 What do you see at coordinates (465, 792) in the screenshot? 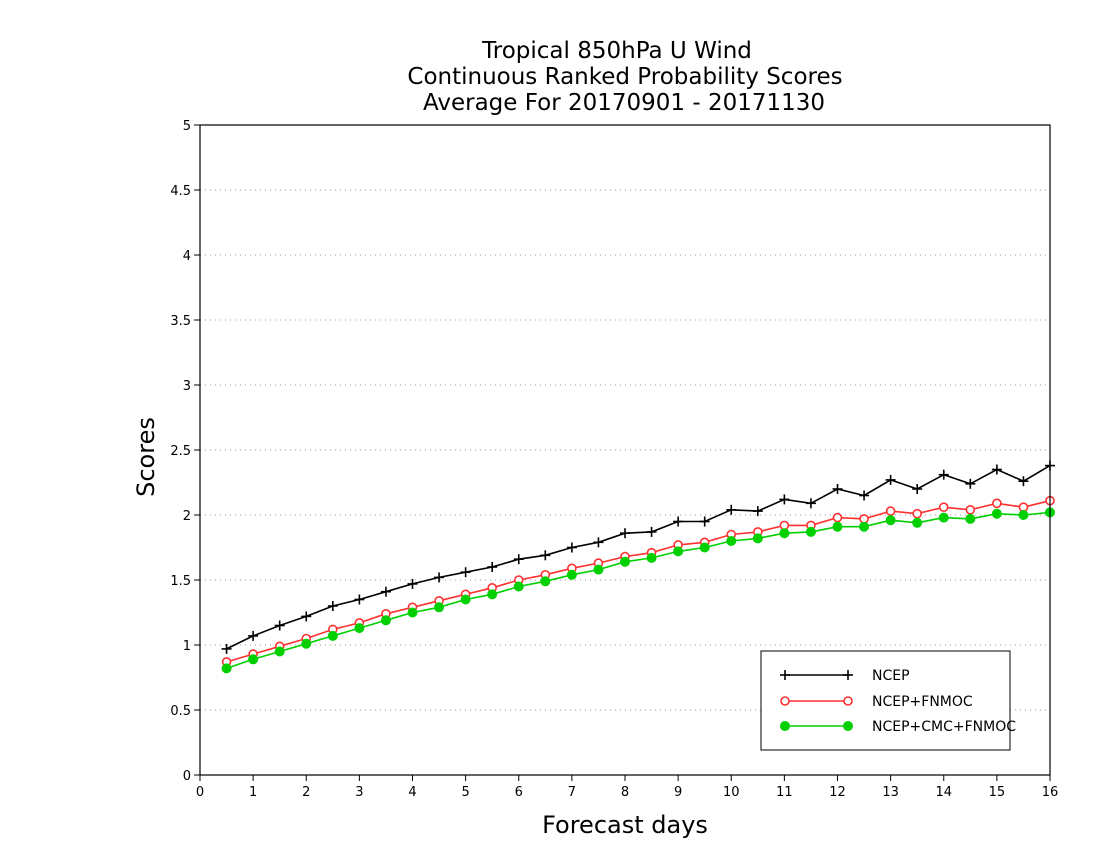
I see `x-tick-label: 5` at bounding box center [465, 792].